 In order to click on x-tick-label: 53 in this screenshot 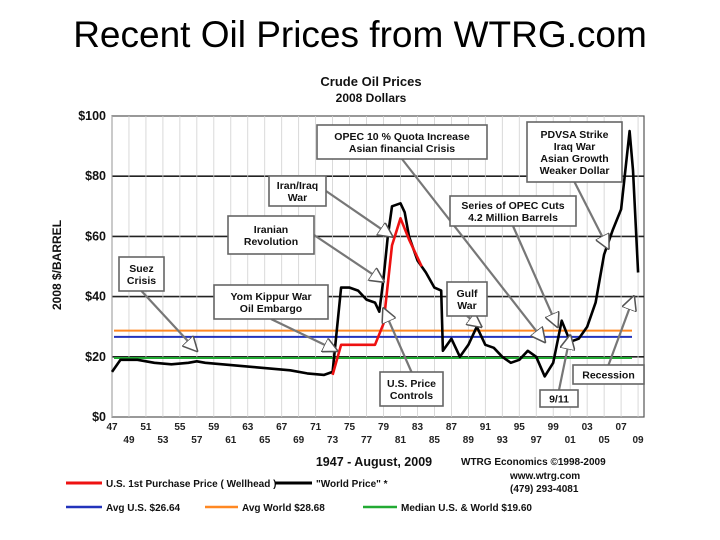, I will do `click(163, 440)`.